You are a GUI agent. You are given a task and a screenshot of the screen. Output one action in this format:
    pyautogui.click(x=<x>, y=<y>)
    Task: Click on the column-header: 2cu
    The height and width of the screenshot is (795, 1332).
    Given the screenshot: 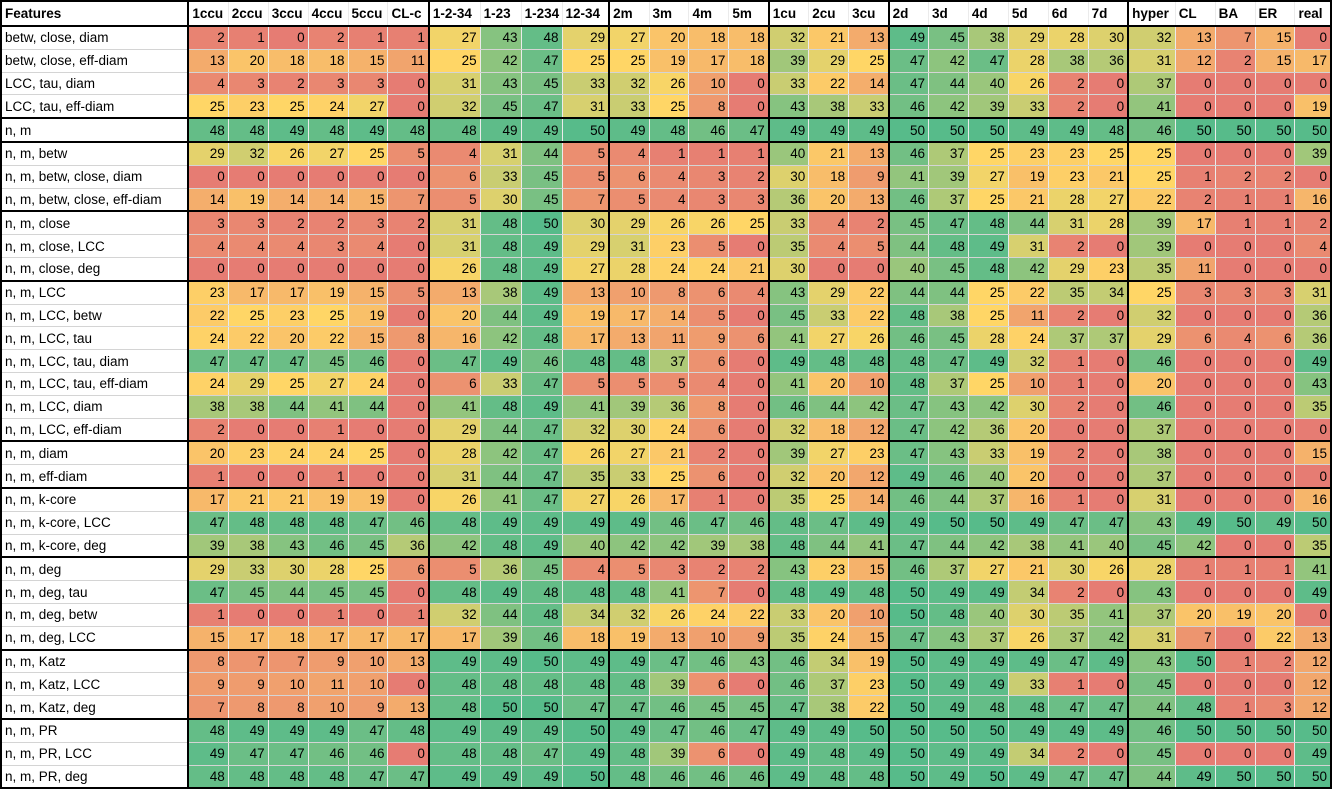 What is the action you would take?
    pyautogui.click(x=828, y=13)
    